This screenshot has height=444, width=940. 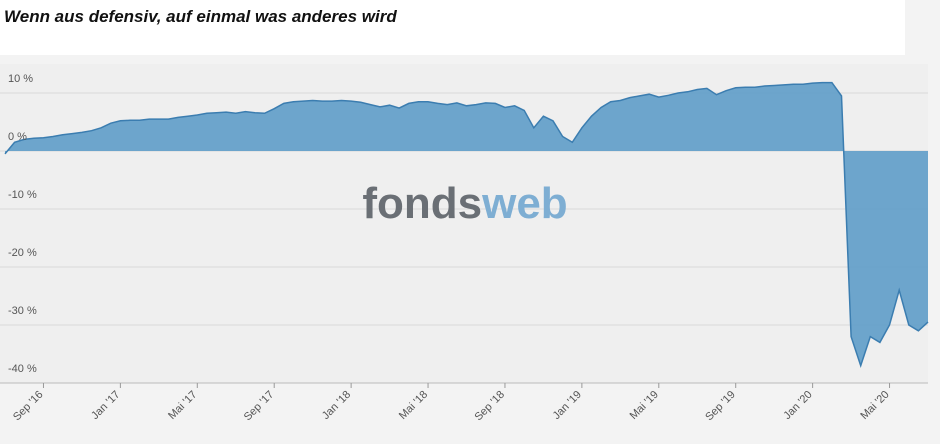 I want to click on x-tick-label: Sep '17, so click(x=259, y=406).